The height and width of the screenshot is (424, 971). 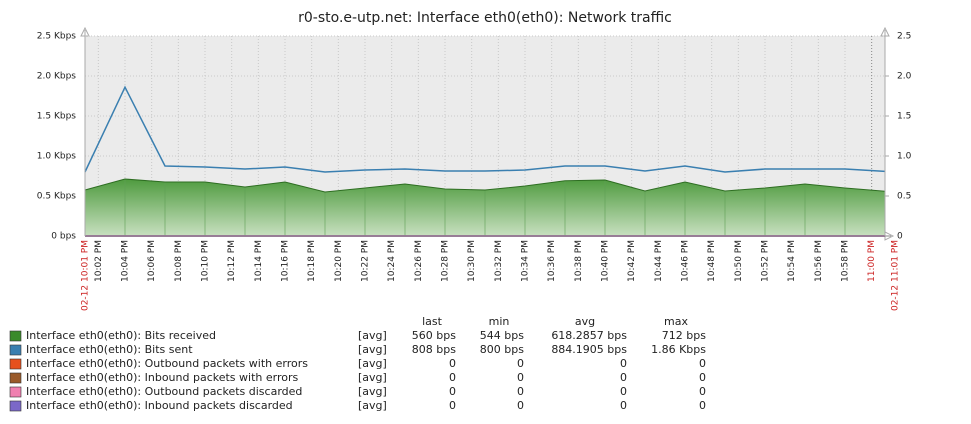 I want to click on x-tick-label: 10:38 PM, so click(x=579, y=261).